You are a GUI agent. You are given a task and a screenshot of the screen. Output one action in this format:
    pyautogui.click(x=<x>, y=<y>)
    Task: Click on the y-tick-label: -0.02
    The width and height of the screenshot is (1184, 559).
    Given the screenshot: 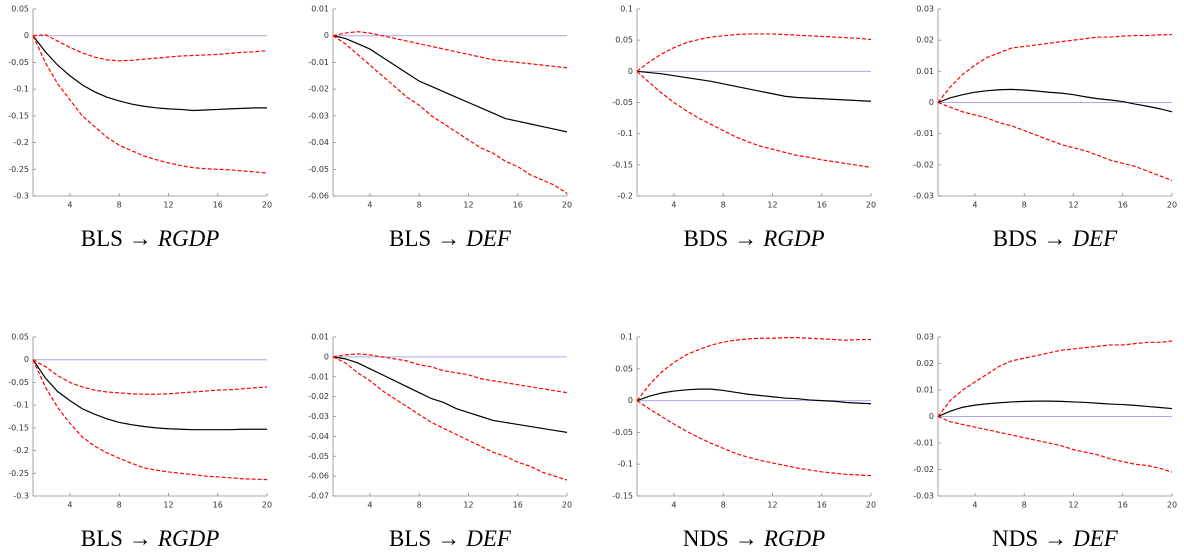 What is the action you would take?
    pyautogui.click(x=923, y=164)
    